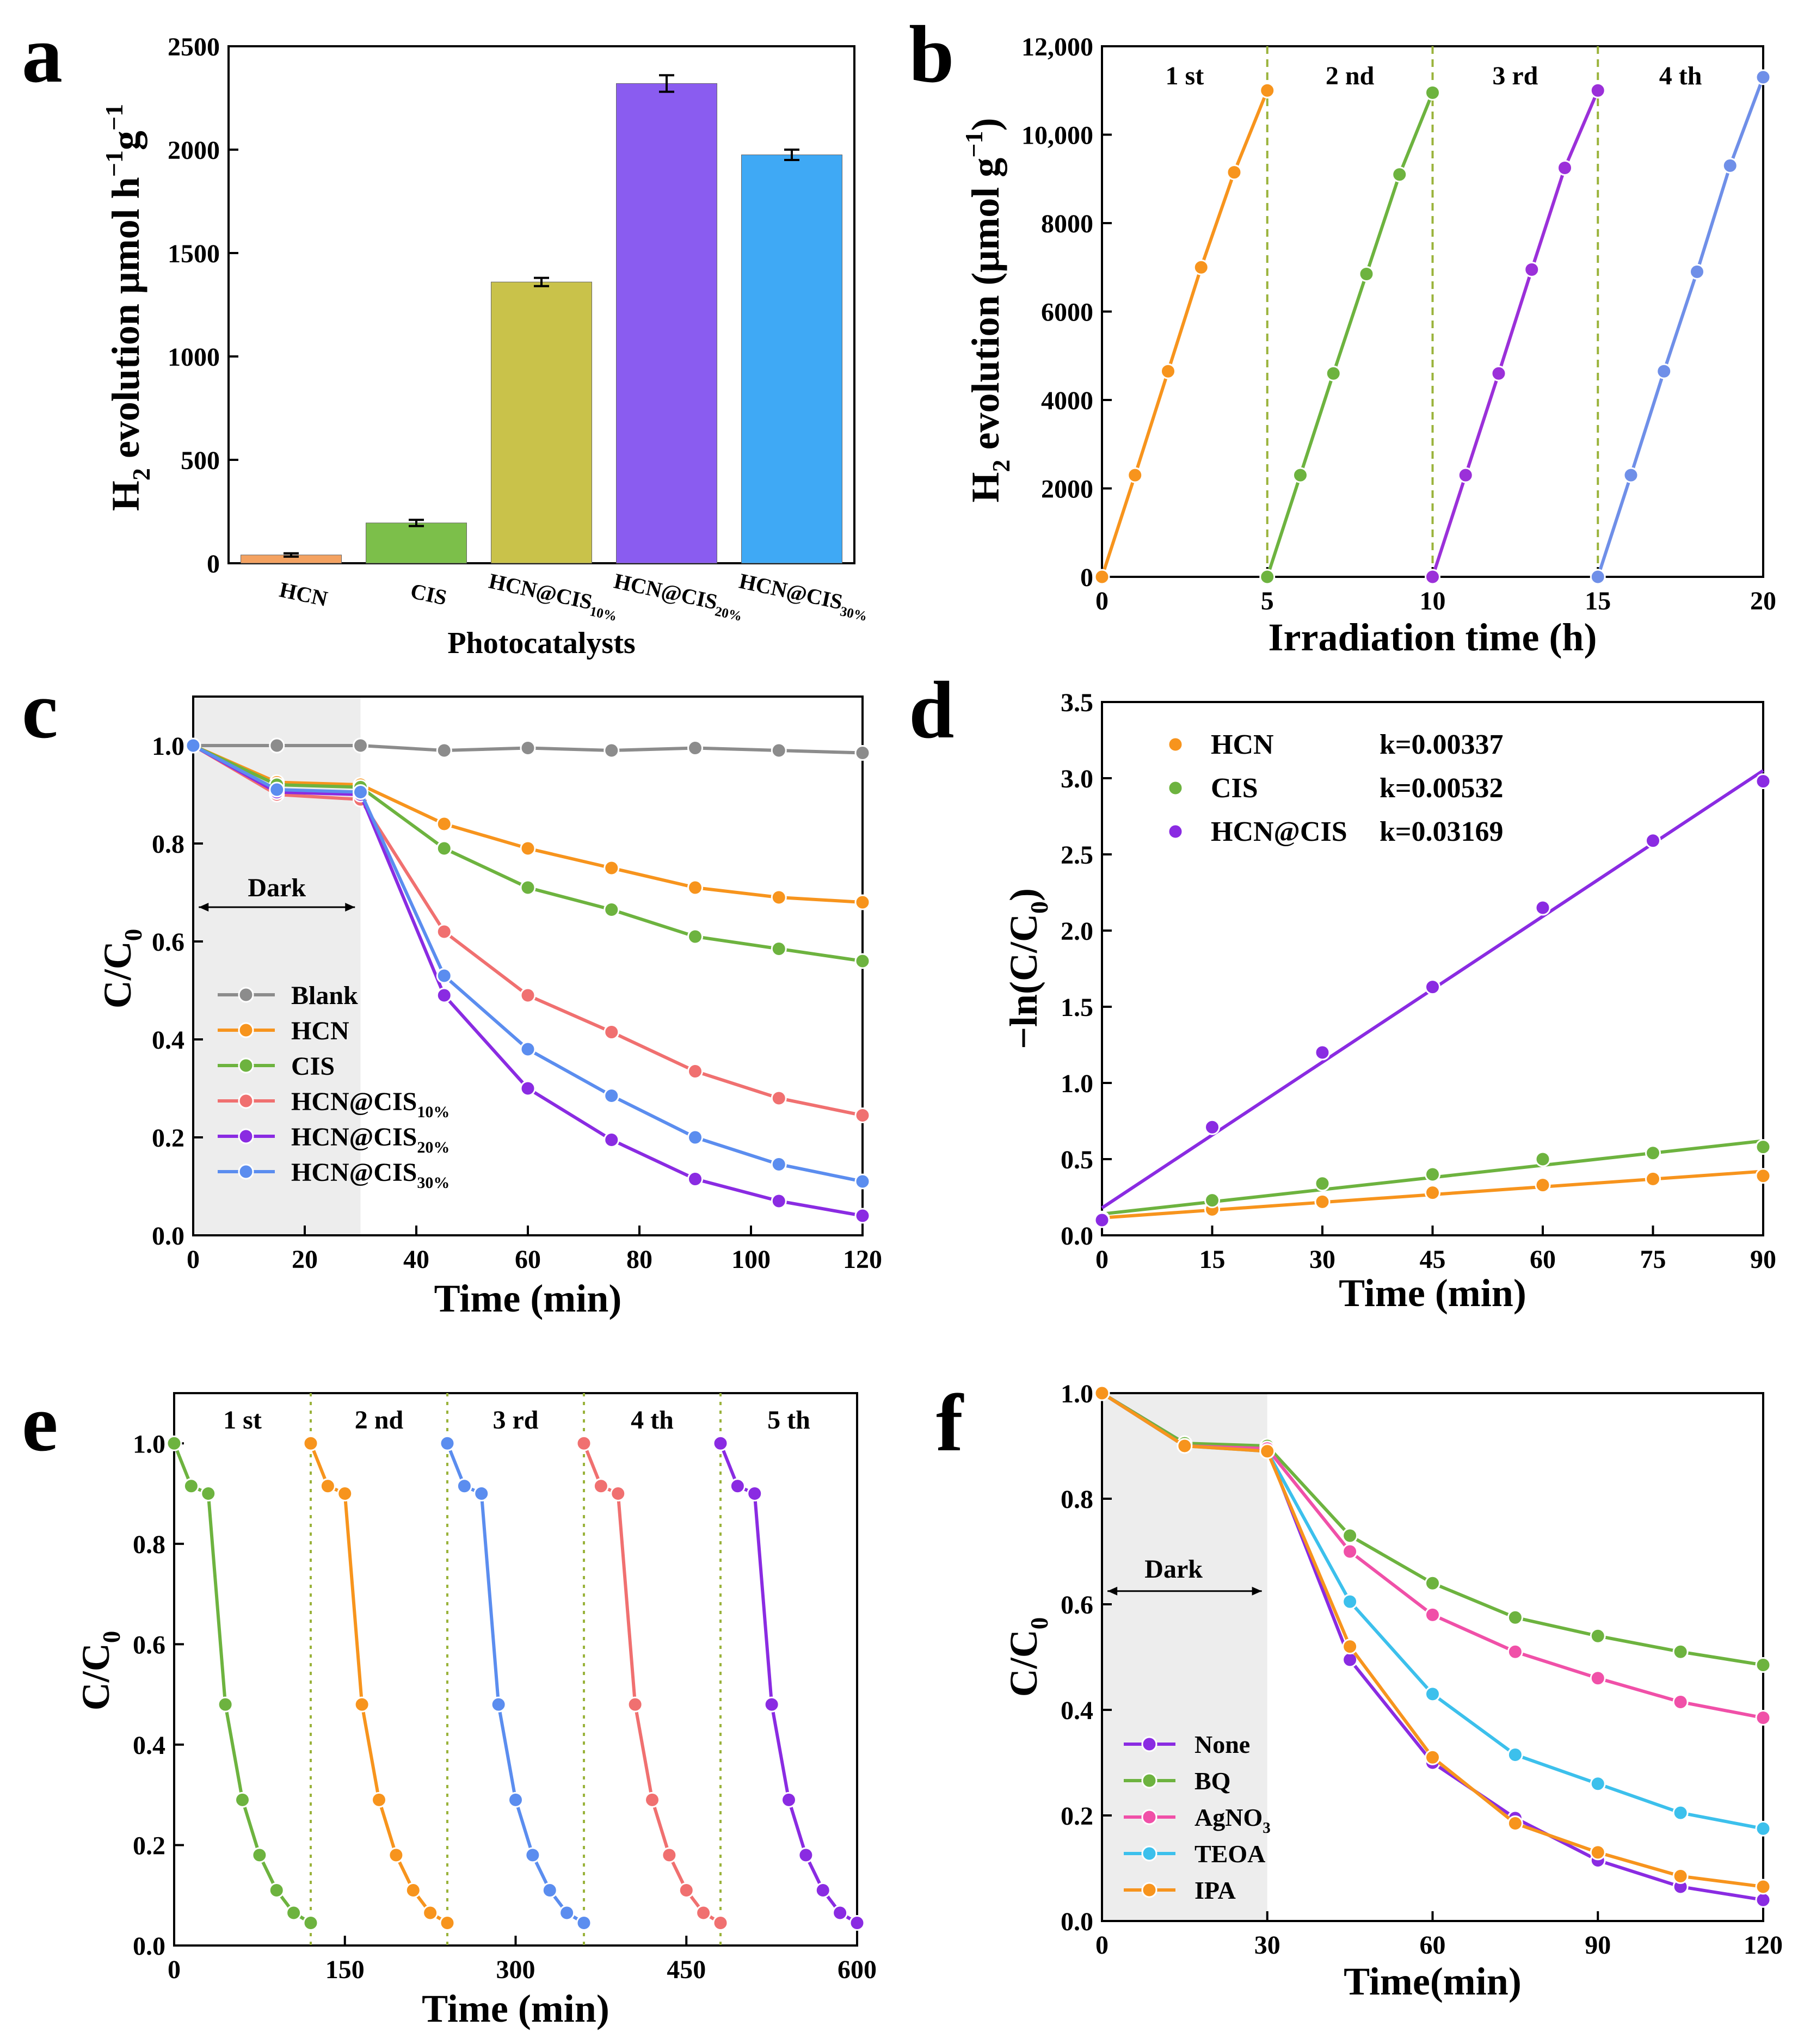 This screenshot has width=1798, height=2044. Describe the element at coordinates (1267, 1945) in the screenshot. I see `x-tick-label: 30` at that location.